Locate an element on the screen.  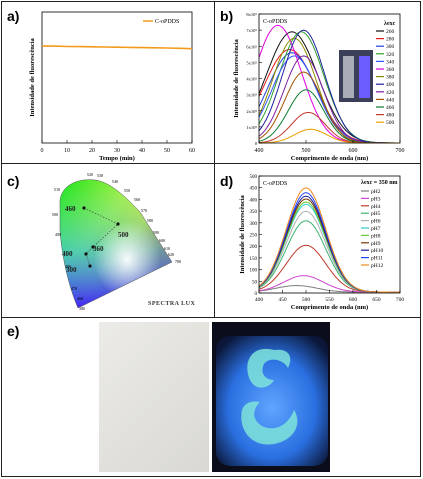
series-line-C-oPDDS is located at coordinates (117, 47).